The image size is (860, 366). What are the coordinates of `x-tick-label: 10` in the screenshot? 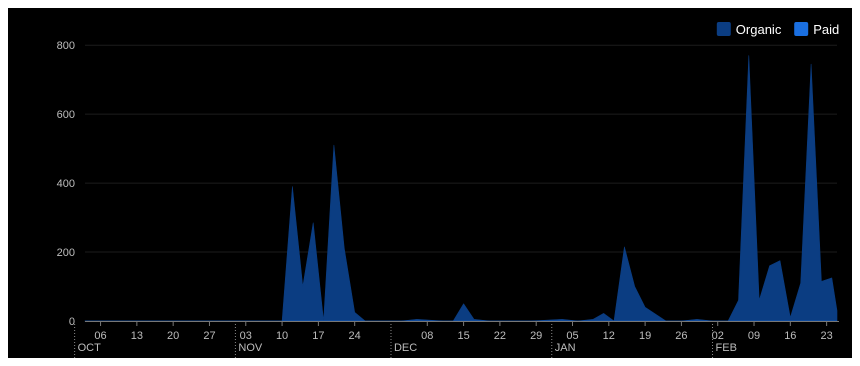 It's located at (282, 336).